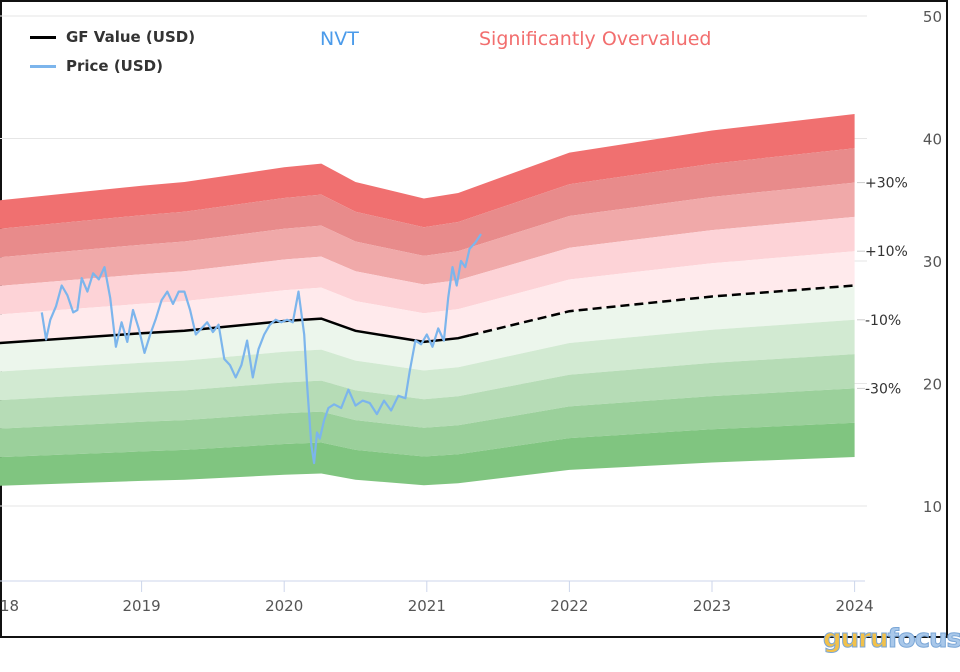 The image size is (960, 672). I want to click on y-tick-label: 10, so click(932, 507).